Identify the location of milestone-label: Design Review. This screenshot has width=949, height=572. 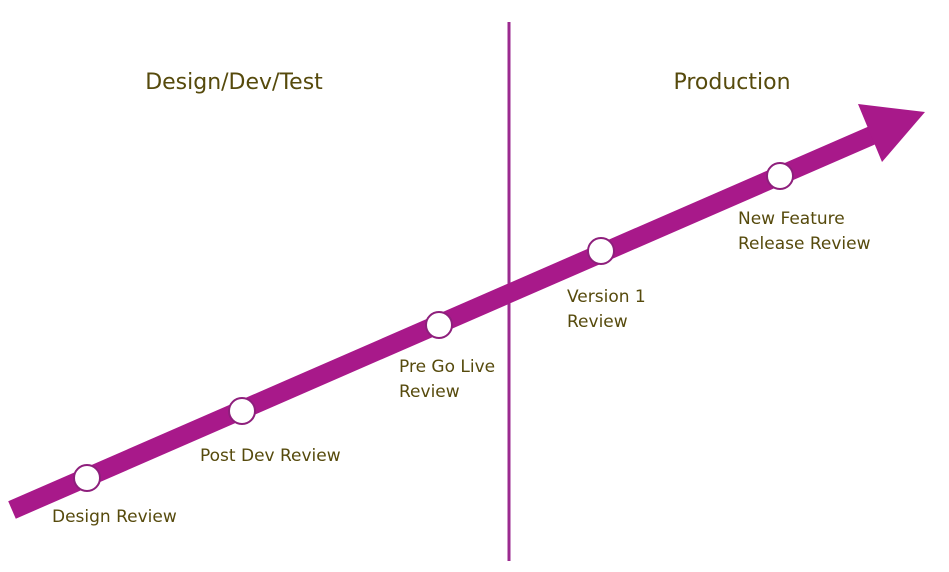
(114, 517).